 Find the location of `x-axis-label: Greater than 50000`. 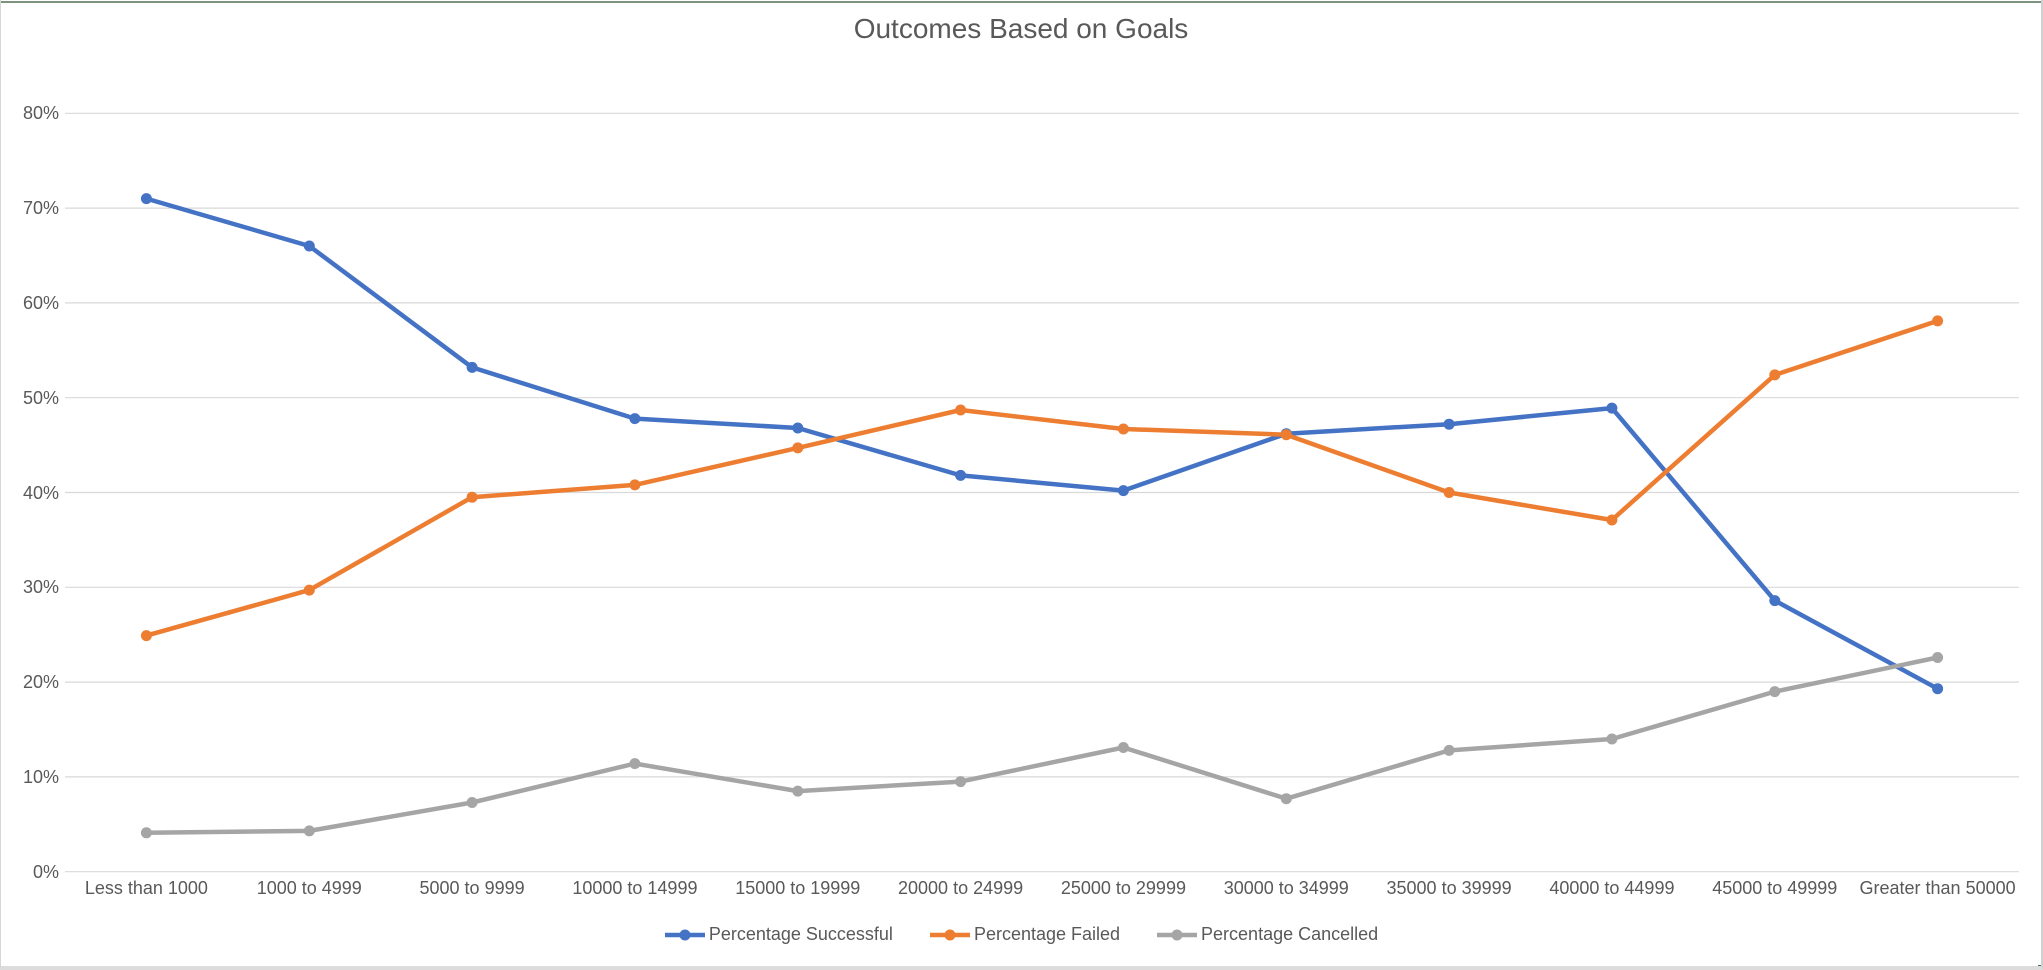

x-axis-label: Greater than 50000 is located at coordinates (1937, 888).